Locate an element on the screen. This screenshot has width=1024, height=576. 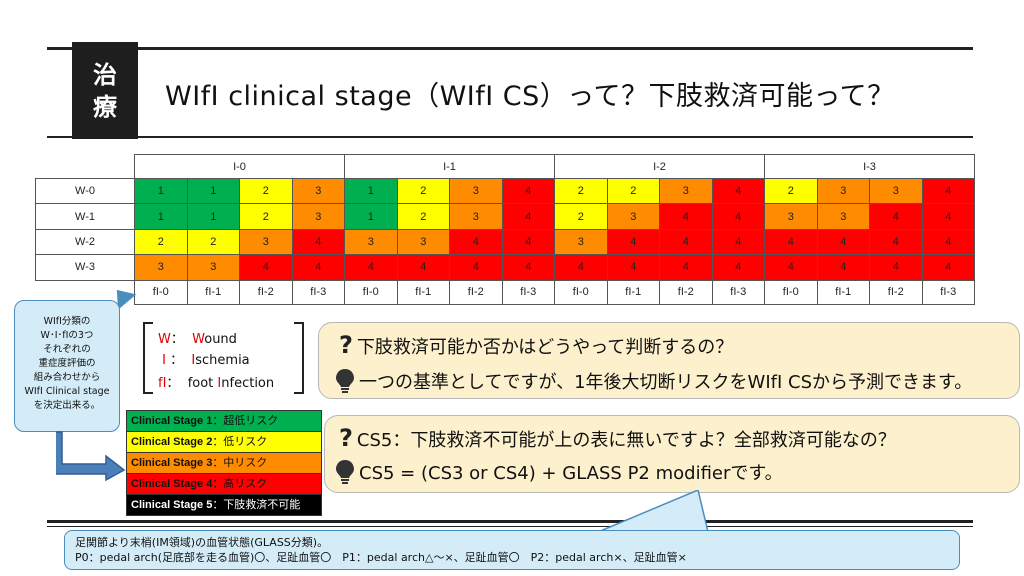
header-top-rule is located at coordinates (510, 48).